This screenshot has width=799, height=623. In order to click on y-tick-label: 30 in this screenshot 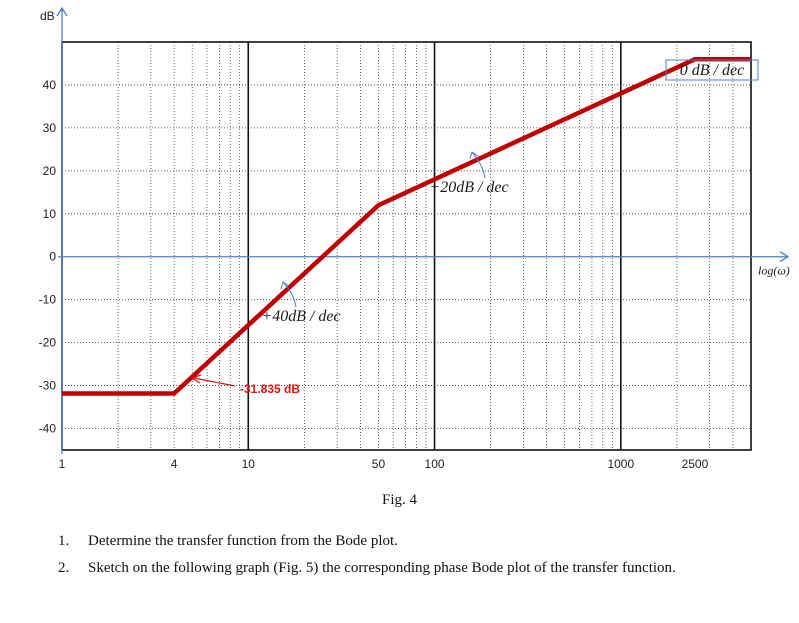, I will do `click(50, 128)`.